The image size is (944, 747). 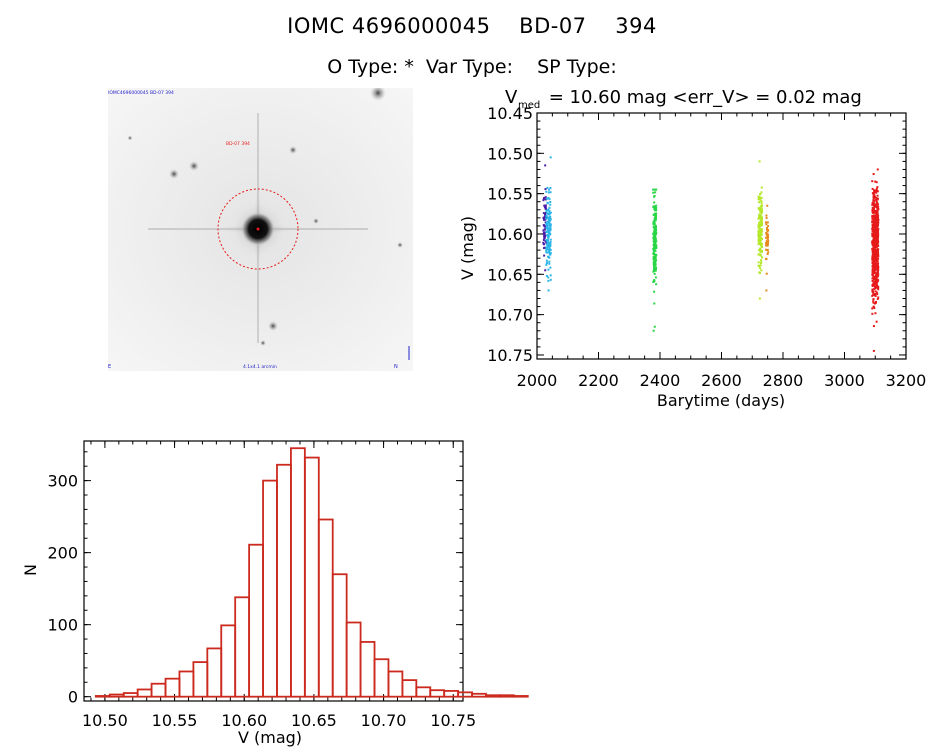 I want to click on light-curve-ylabel: V (mag), so click(x=467, y=248).